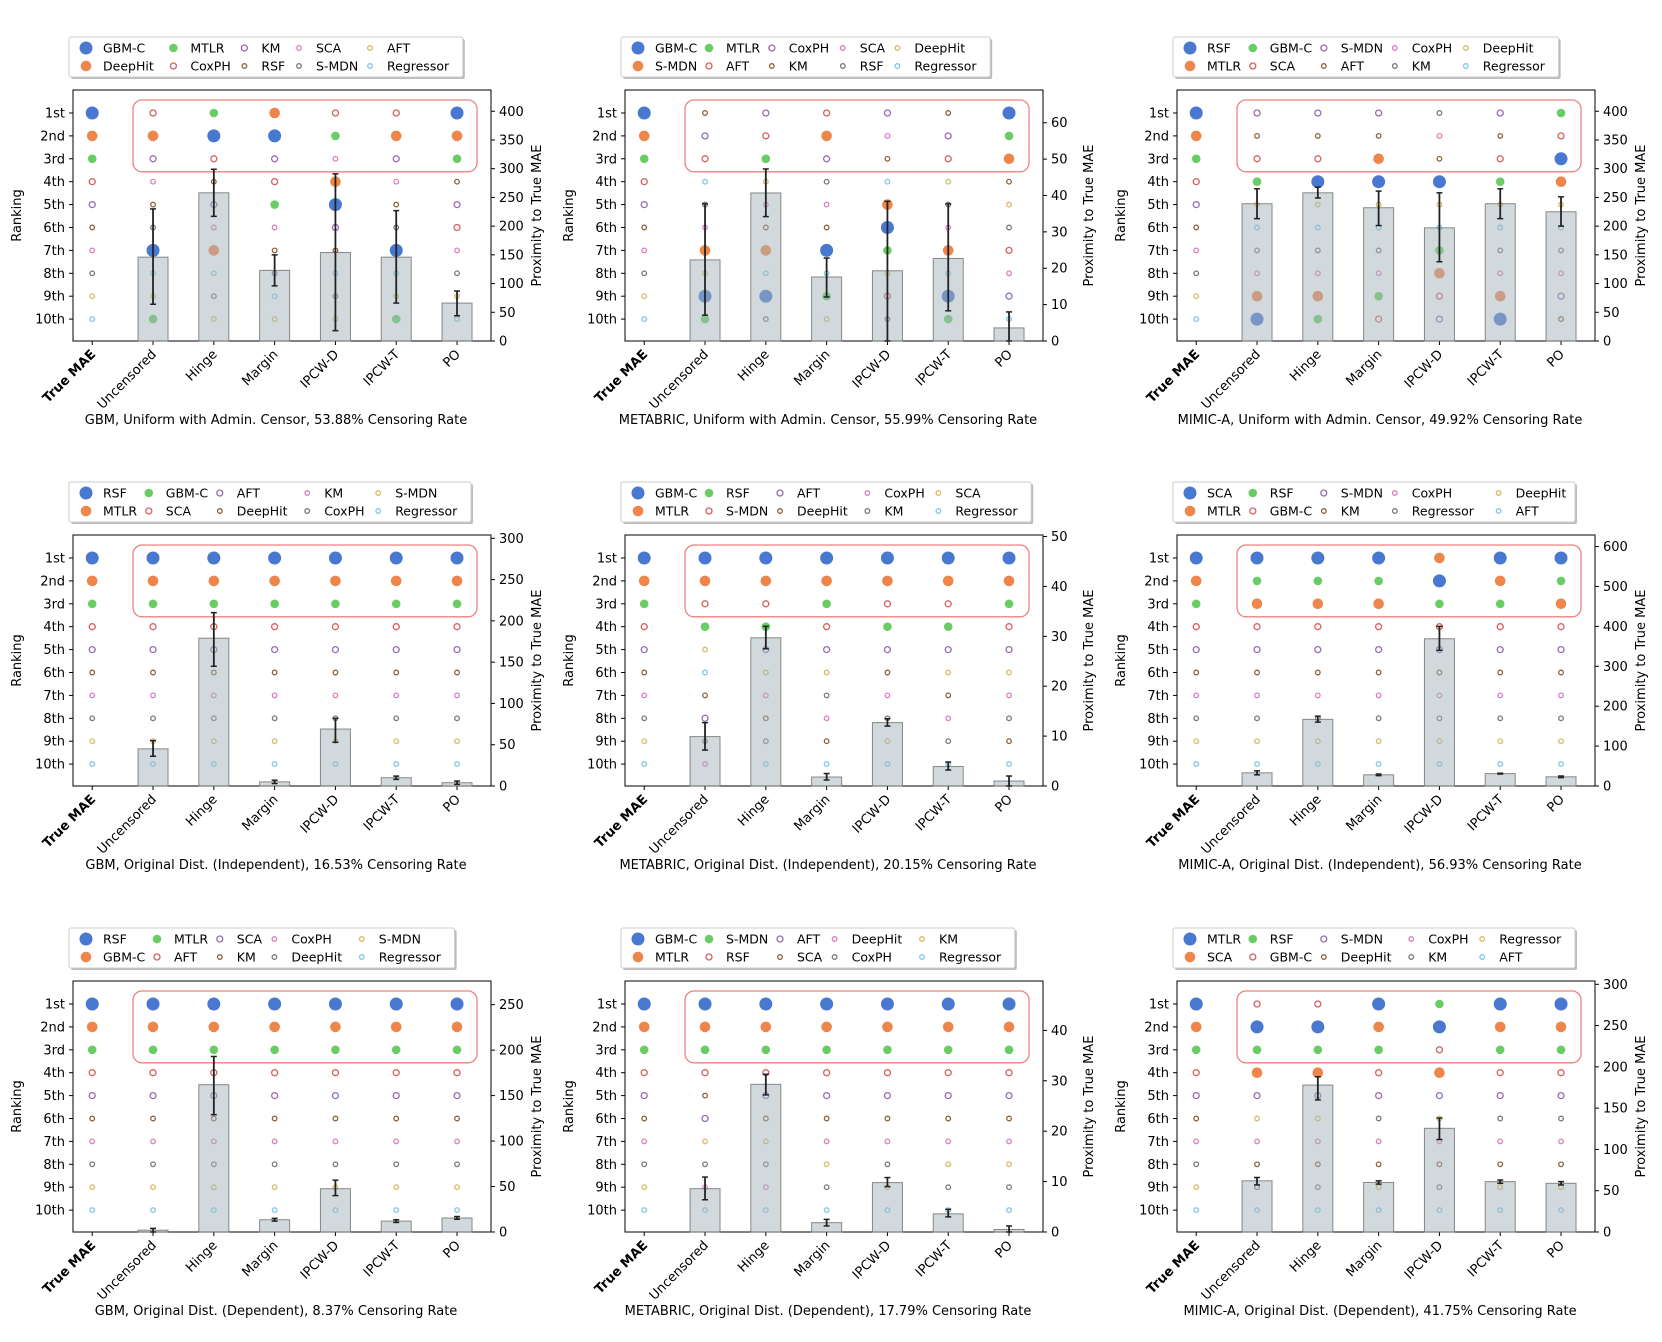  I want to click on value-tick-label: 50, so click(507, 313).